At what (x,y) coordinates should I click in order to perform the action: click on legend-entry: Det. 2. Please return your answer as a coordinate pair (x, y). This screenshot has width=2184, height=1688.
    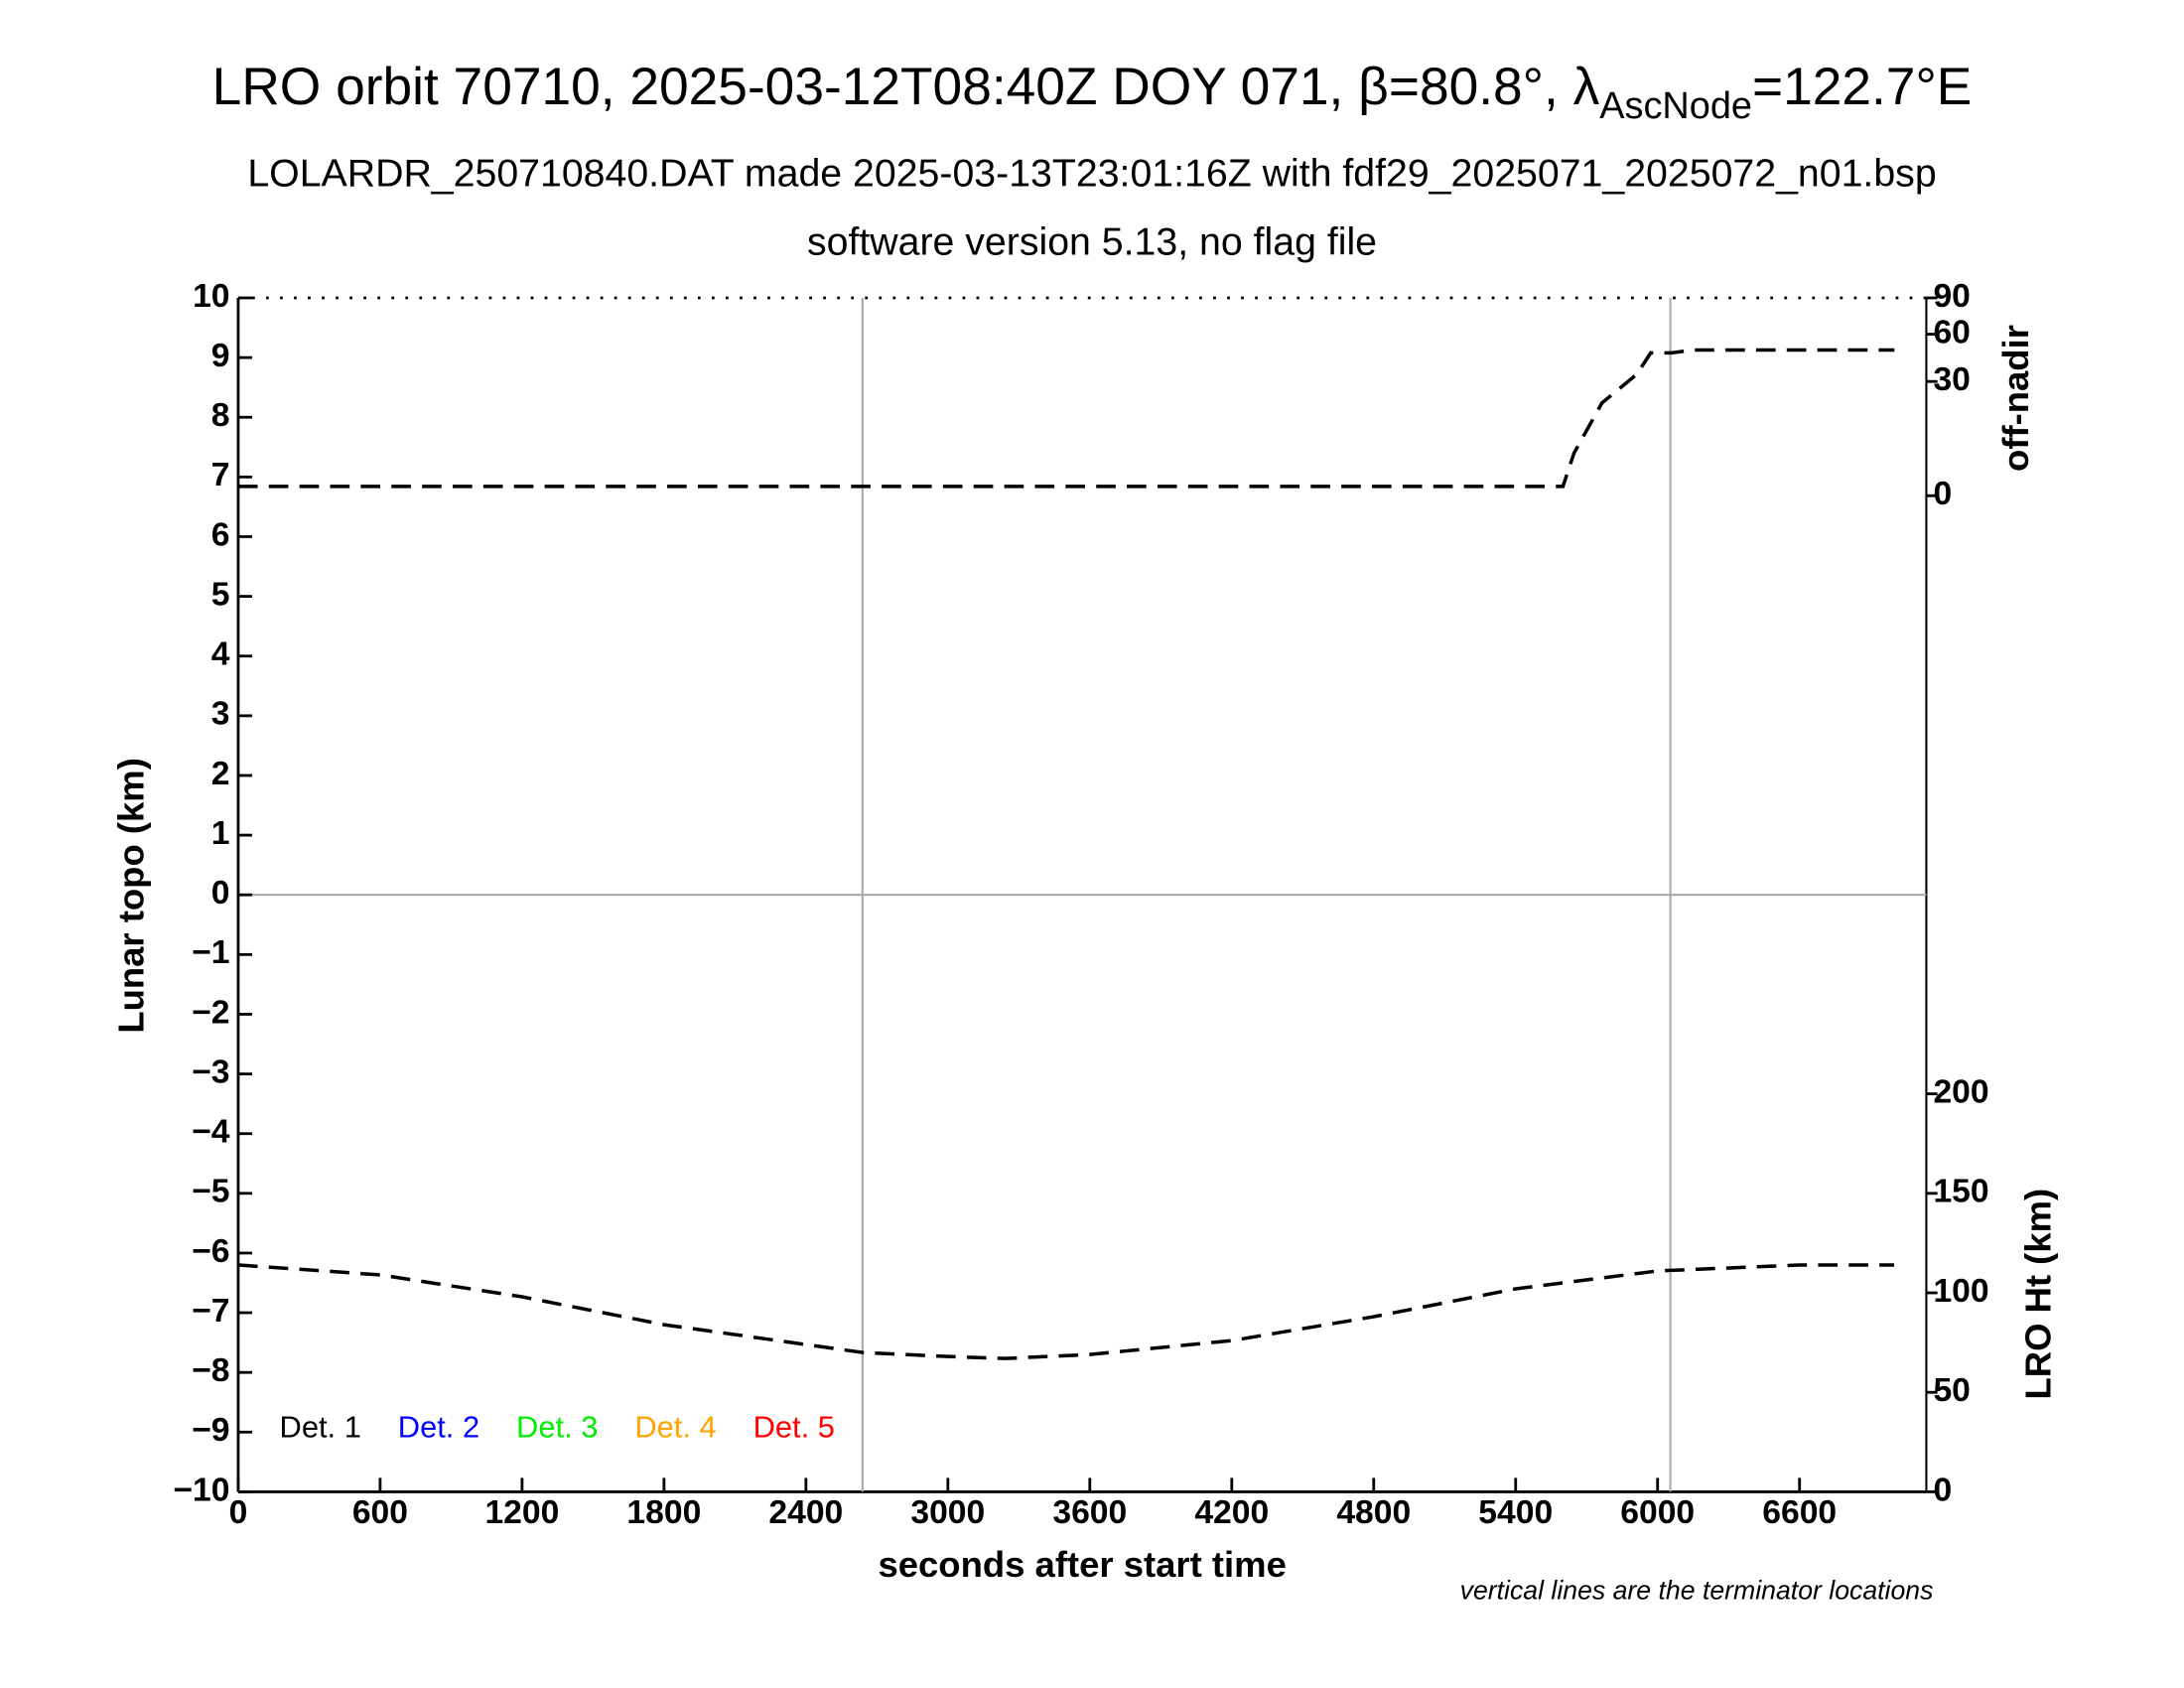
    Looking at the image, I should click on (438, 1427).